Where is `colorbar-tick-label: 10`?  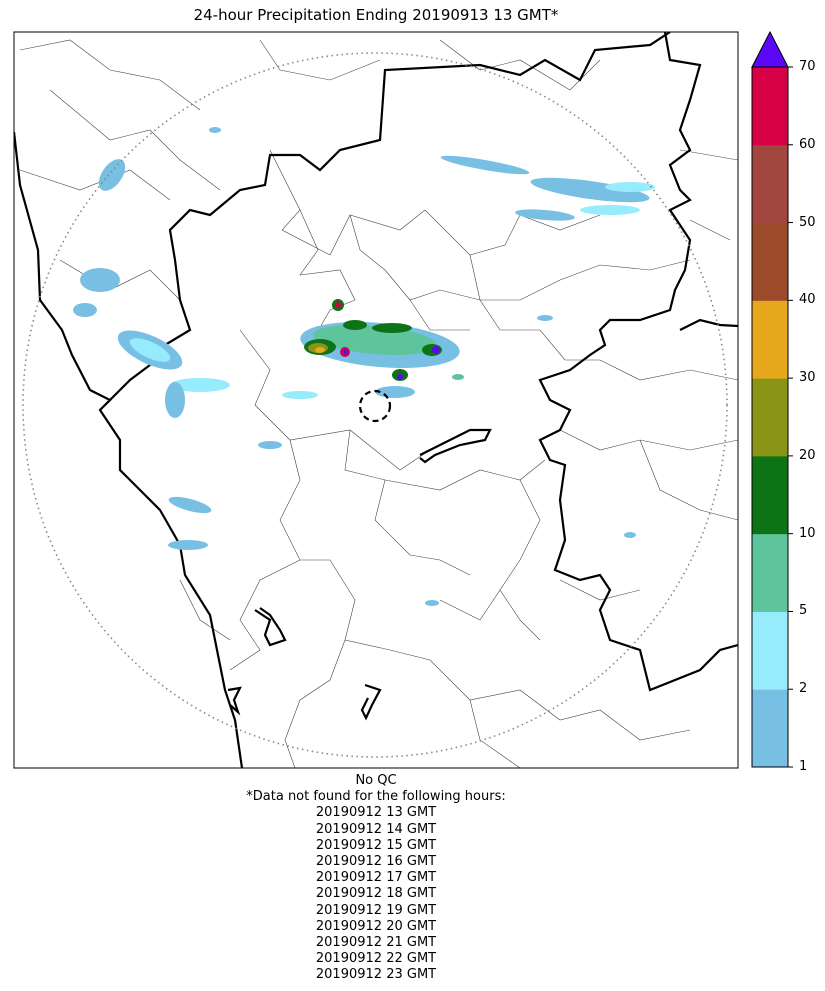 colorbar-tick-label: 10 is located at coordinates (807, 533).